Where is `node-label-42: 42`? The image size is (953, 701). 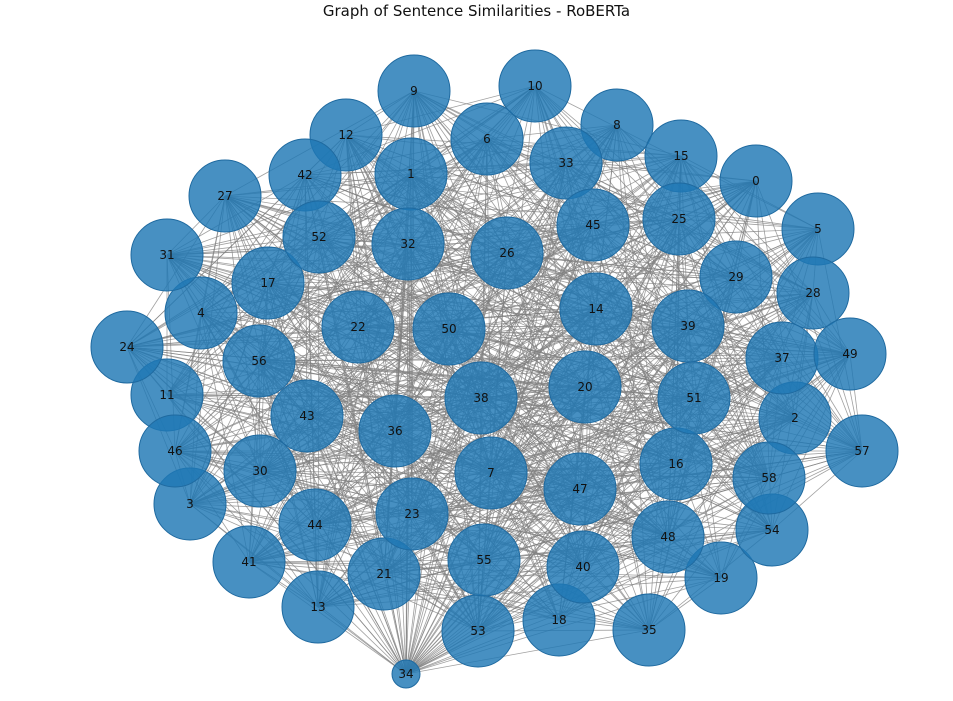
node-label-42: 42 is located at coordinates (304, 175).